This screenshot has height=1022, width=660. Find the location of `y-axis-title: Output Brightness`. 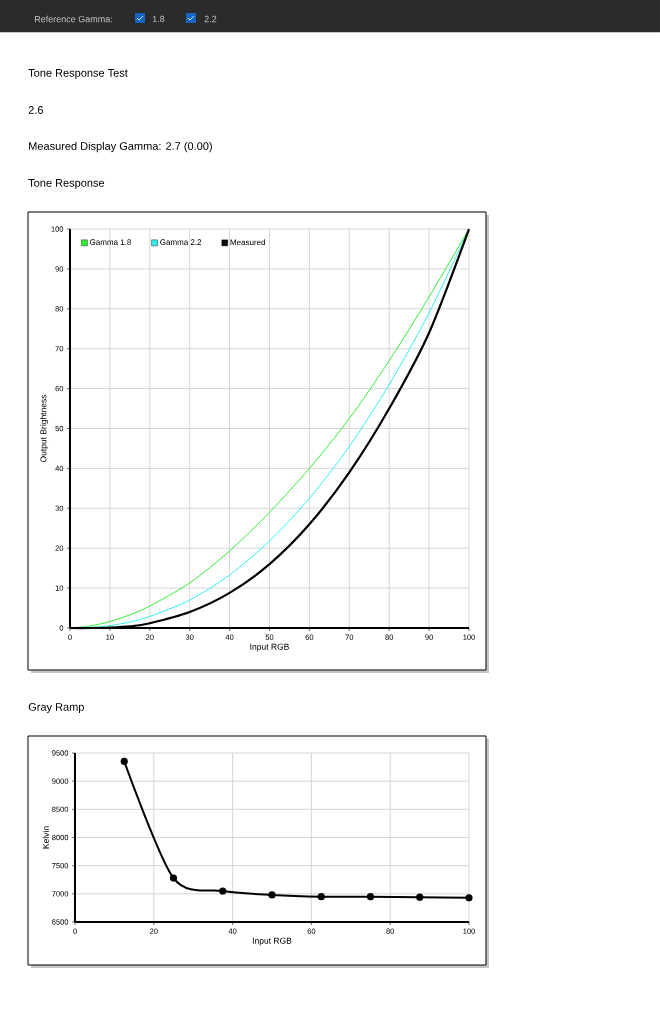

y-axis-title: Output Brightness is located at coordinates (44, 428).